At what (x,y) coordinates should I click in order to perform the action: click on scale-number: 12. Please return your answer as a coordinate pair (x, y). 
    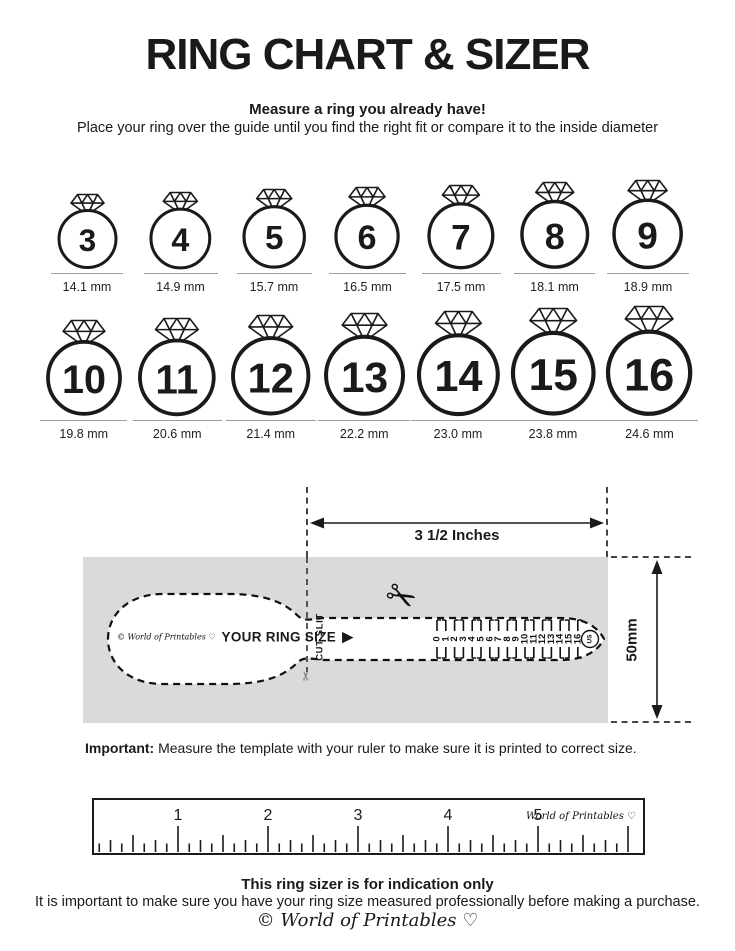
    Looking at the image, I should click on (542, 639).